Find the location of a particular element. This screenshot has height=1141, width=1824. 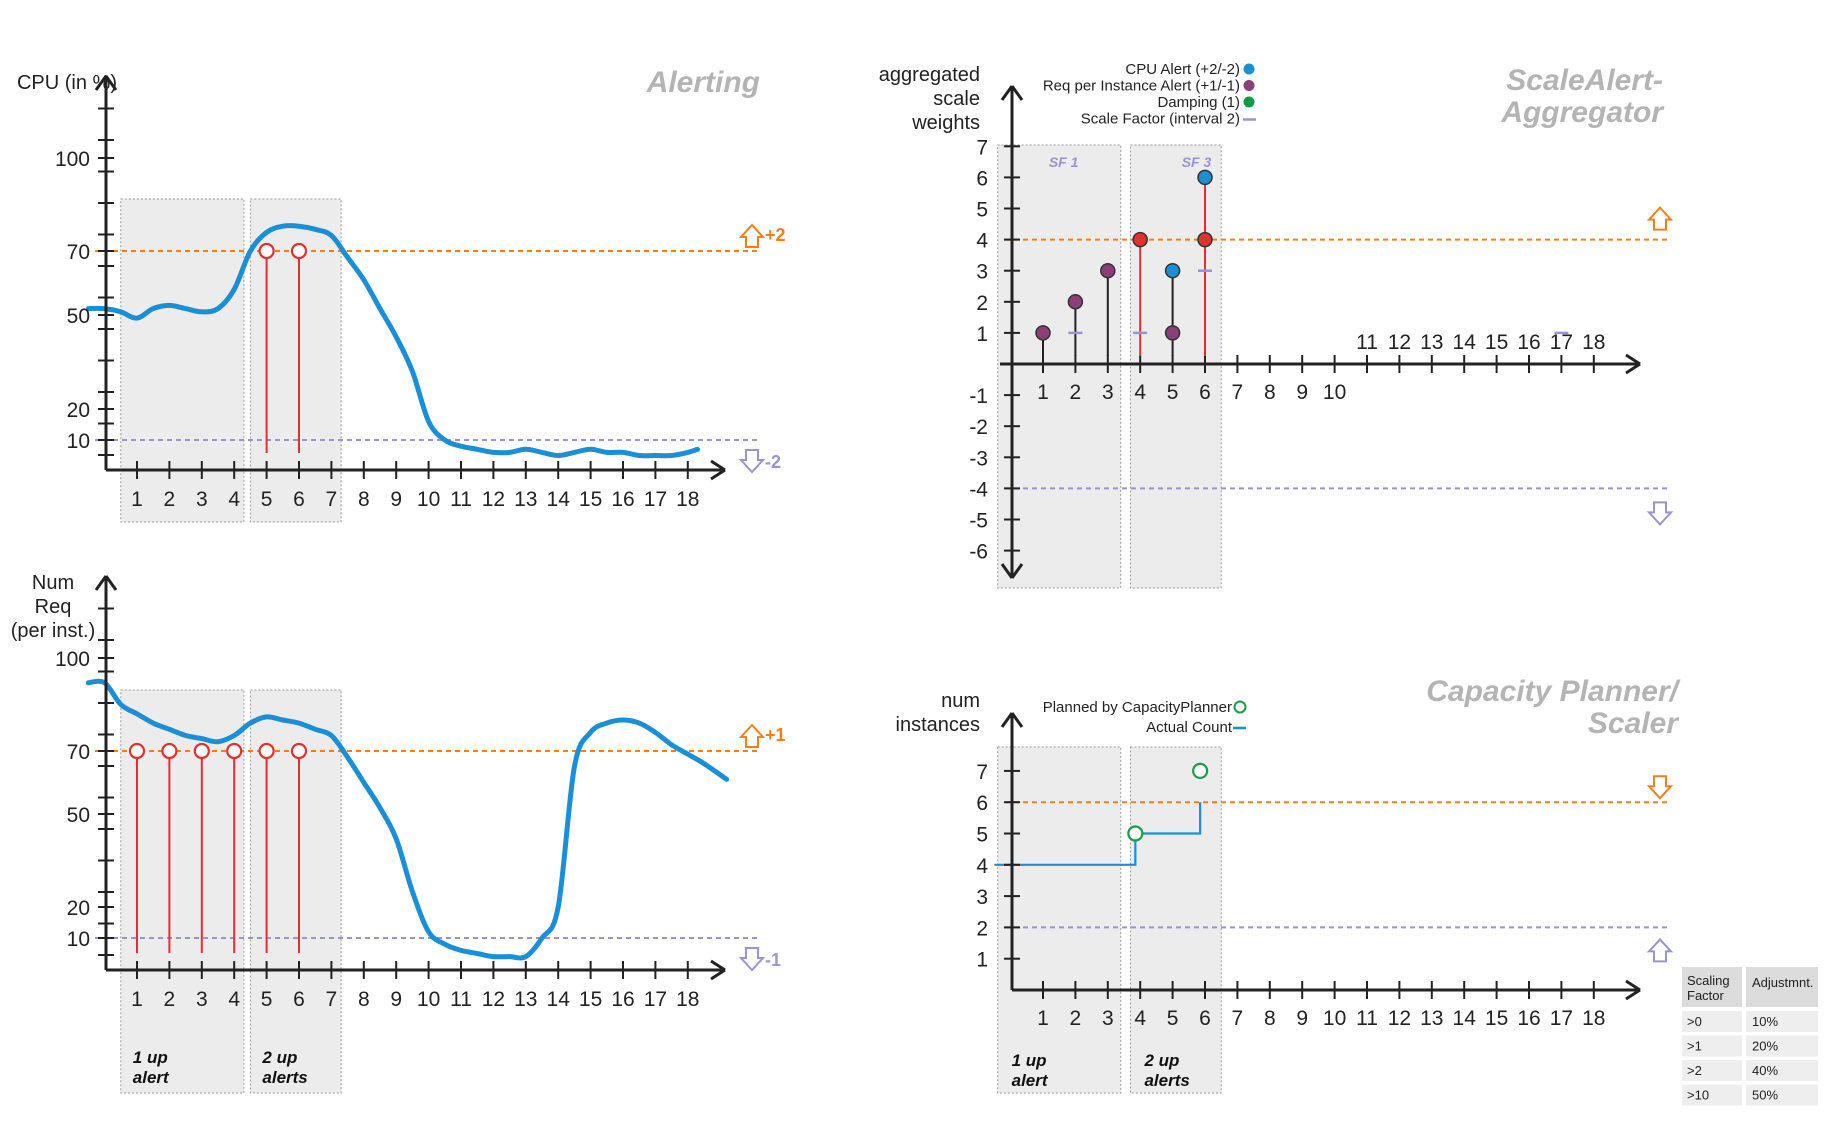

panel-title: Alerting is located at coordinates (703, 82).